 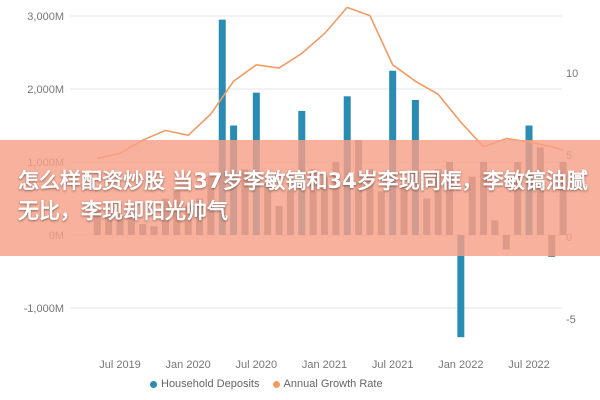 What do you see at coordinates (333, 384) in the screenshot?
I see `legend-label-growth: Annual Growth Rate` at bounding box center [333, 384].